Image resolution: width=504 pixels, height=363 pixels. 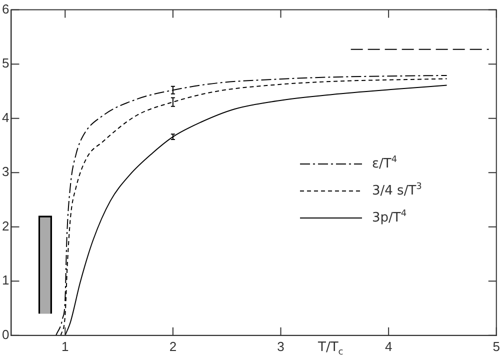 What do you see at coordinates (385, 163) in the screenshot?
I see `legend-label: ε/T$^{4}$` at bounding box center [385, 163].